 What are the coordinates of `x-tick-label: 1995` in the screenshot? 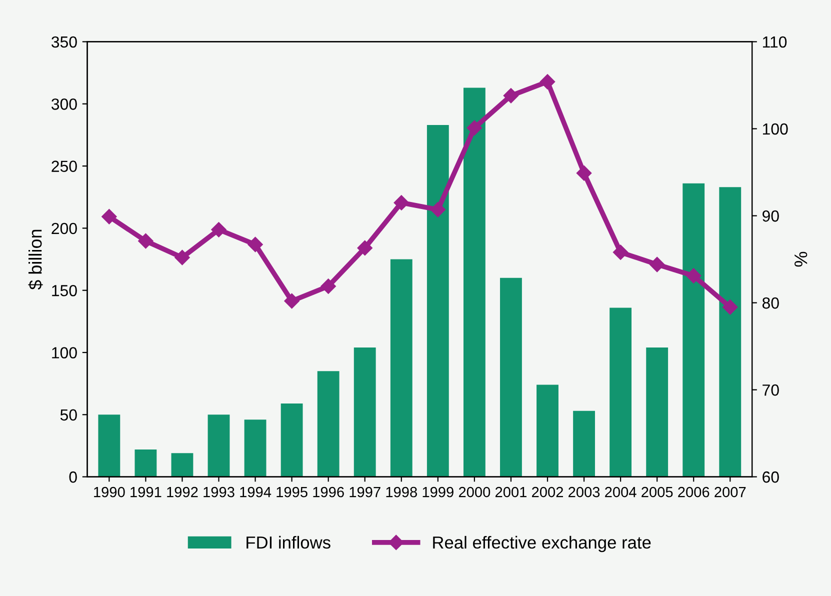 It's located at (292, 492).